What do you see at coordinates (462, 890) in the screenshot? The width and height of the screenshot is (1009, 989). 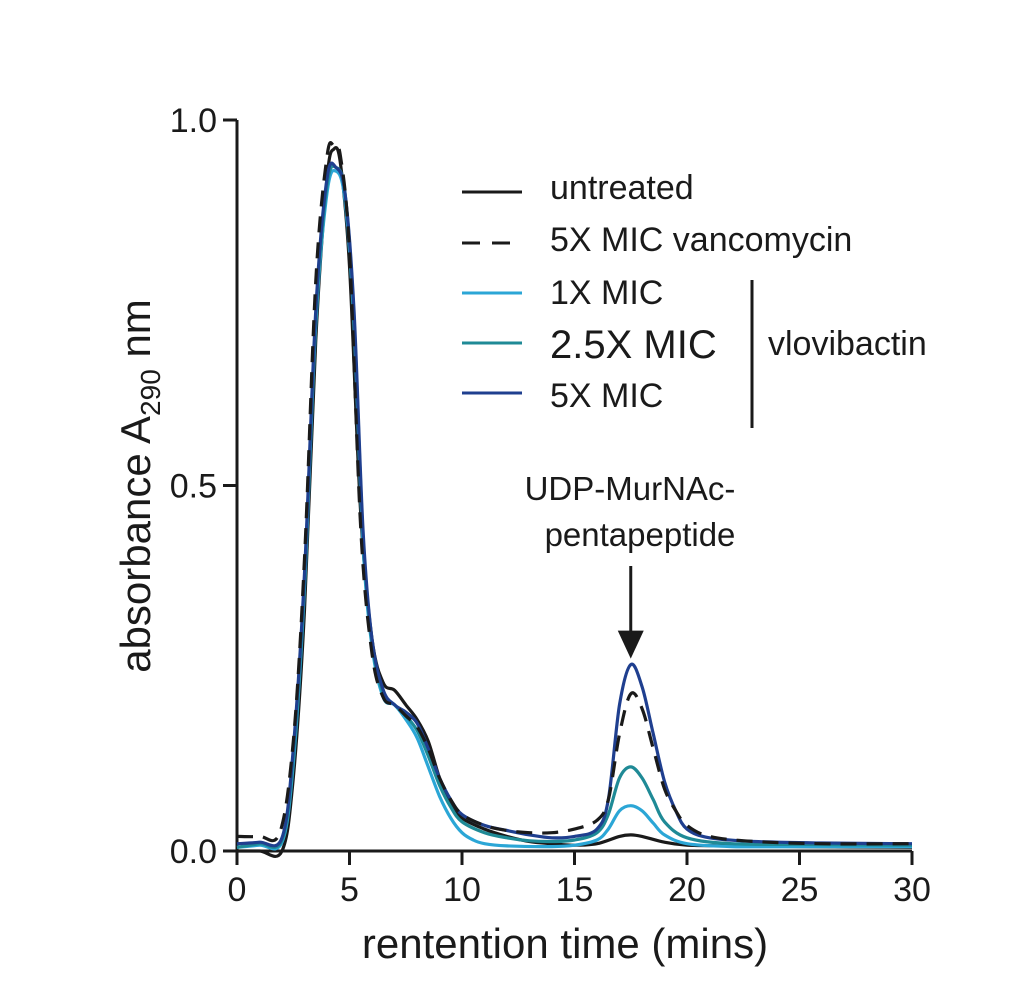 I see `x-tick-label-10: 10` at bounding box center [462, 890].